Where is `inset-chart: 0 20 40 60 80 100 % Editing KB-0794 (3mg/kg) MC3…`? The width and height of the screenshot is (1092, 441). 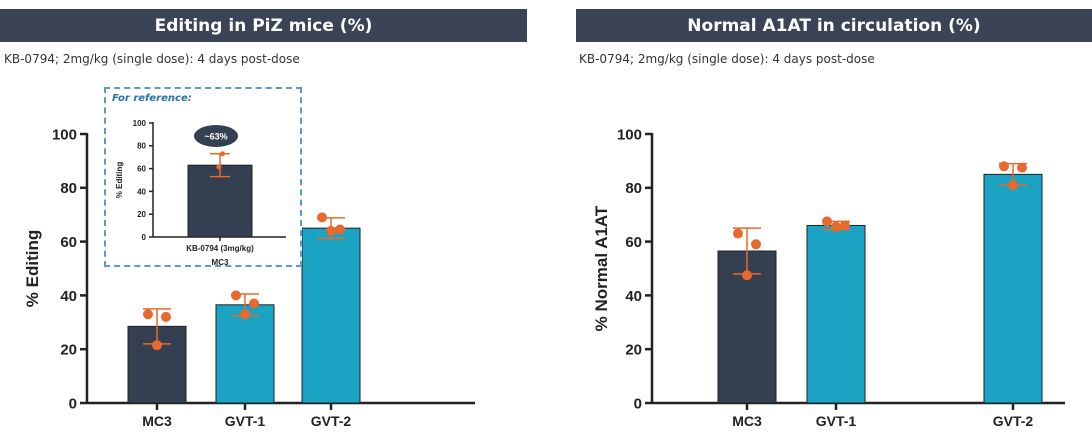 inset-chart: 0 20 40 60 80 100 % Editing KB-0794 (3mg/kg) MC3… is located at coordinates (200, 193).